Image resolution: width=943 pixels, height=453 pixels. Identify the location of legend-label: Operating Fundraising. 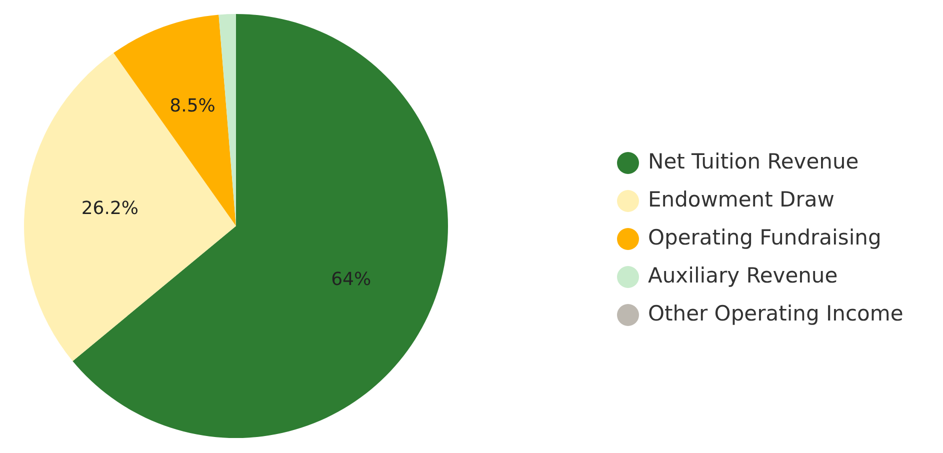
(765, 238).